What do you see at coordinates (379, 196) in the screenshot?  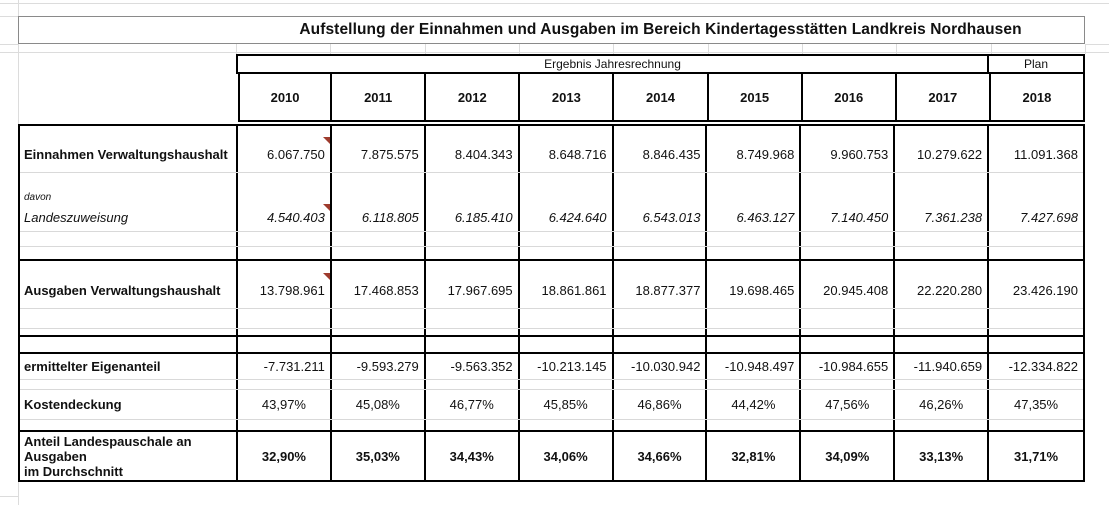 I see `cell-davon-2011` at bounding box center [379, 196].